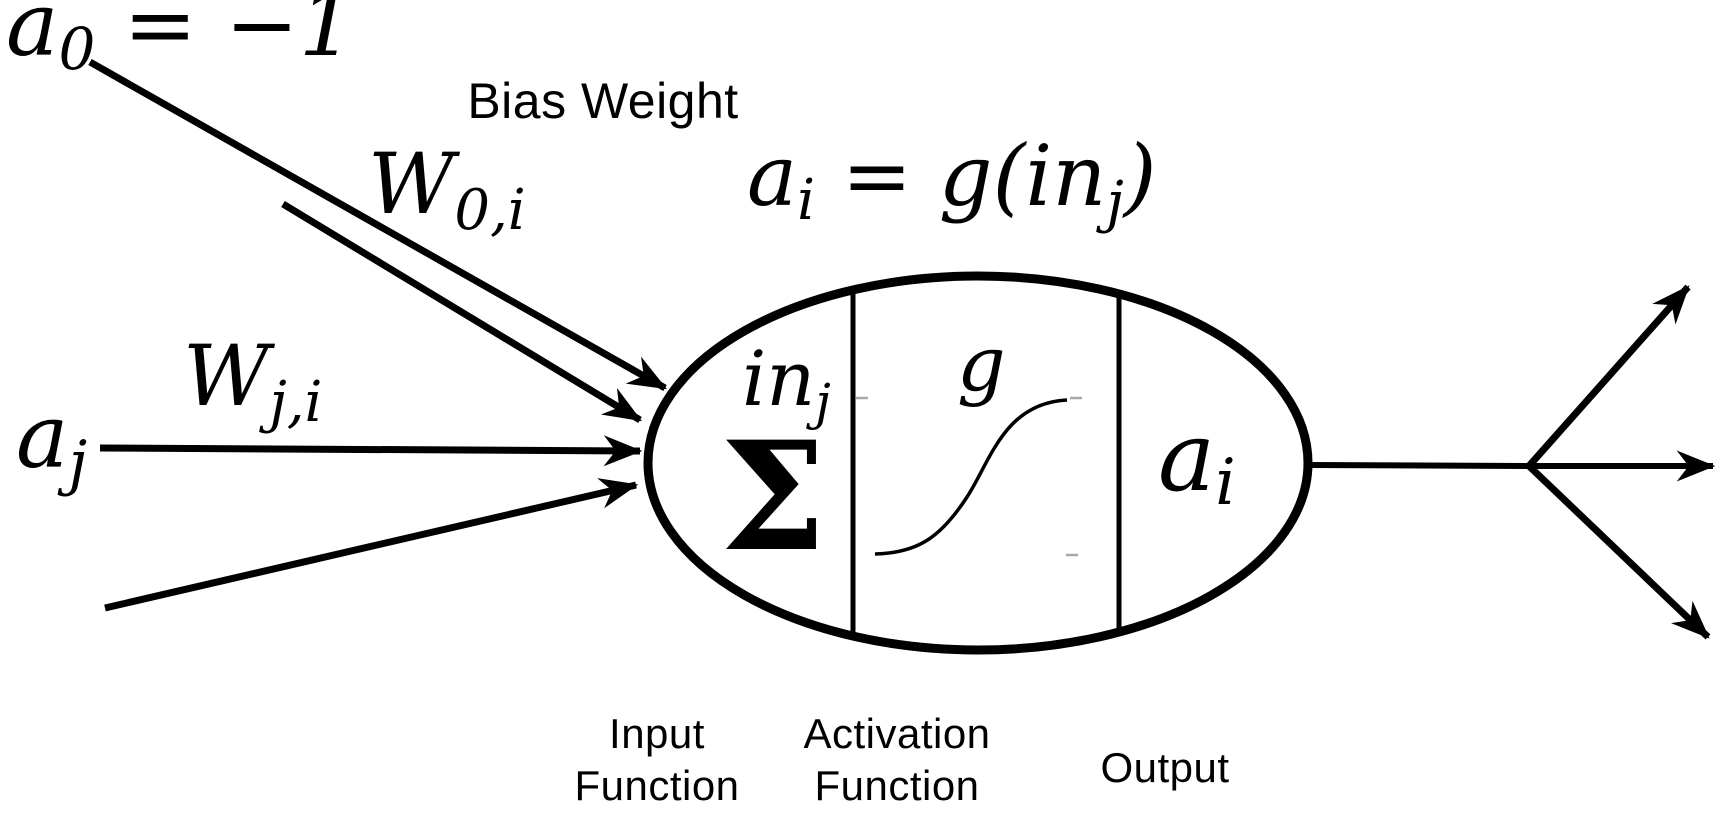  Describe the element at coordinates (252, 381) in the screenshot. I see `link-weight-label: Wj,i` at that location.